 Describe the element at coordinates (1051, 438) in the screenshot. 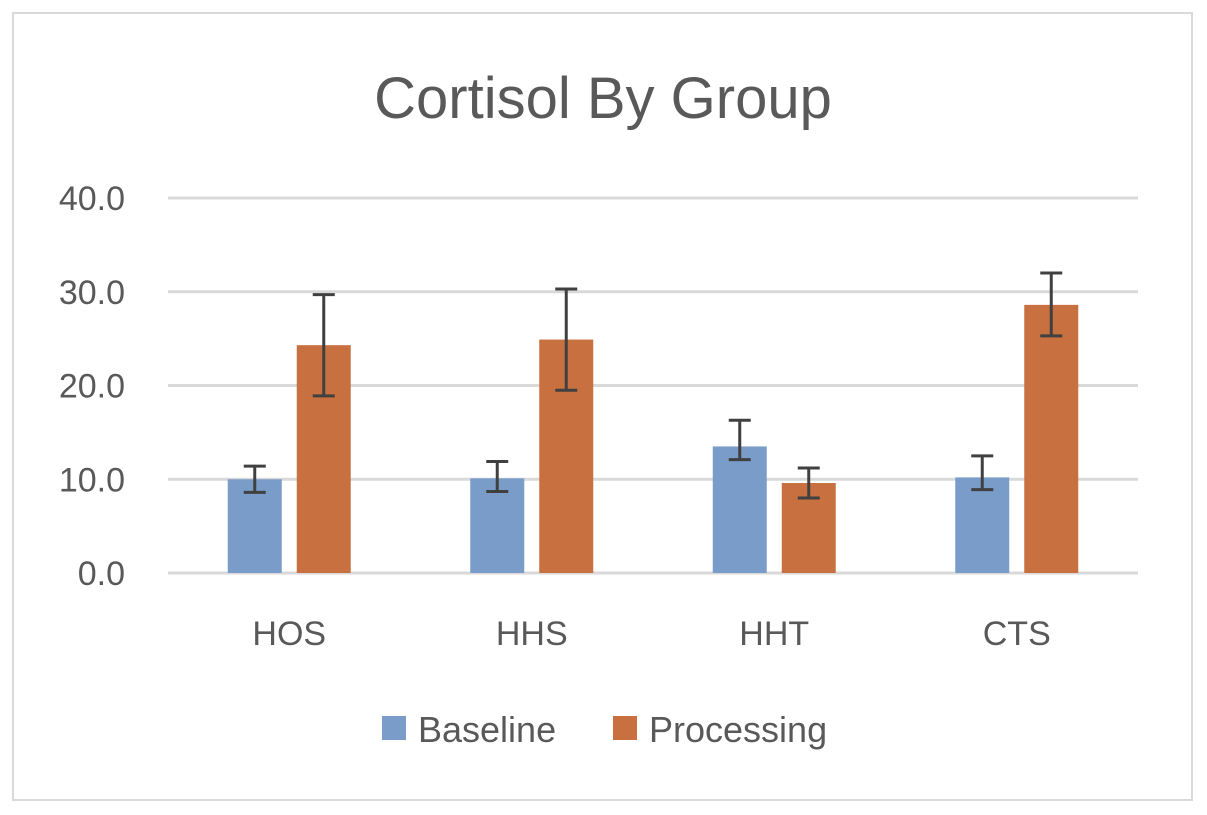

I see `bar-processing-cts` at that location.